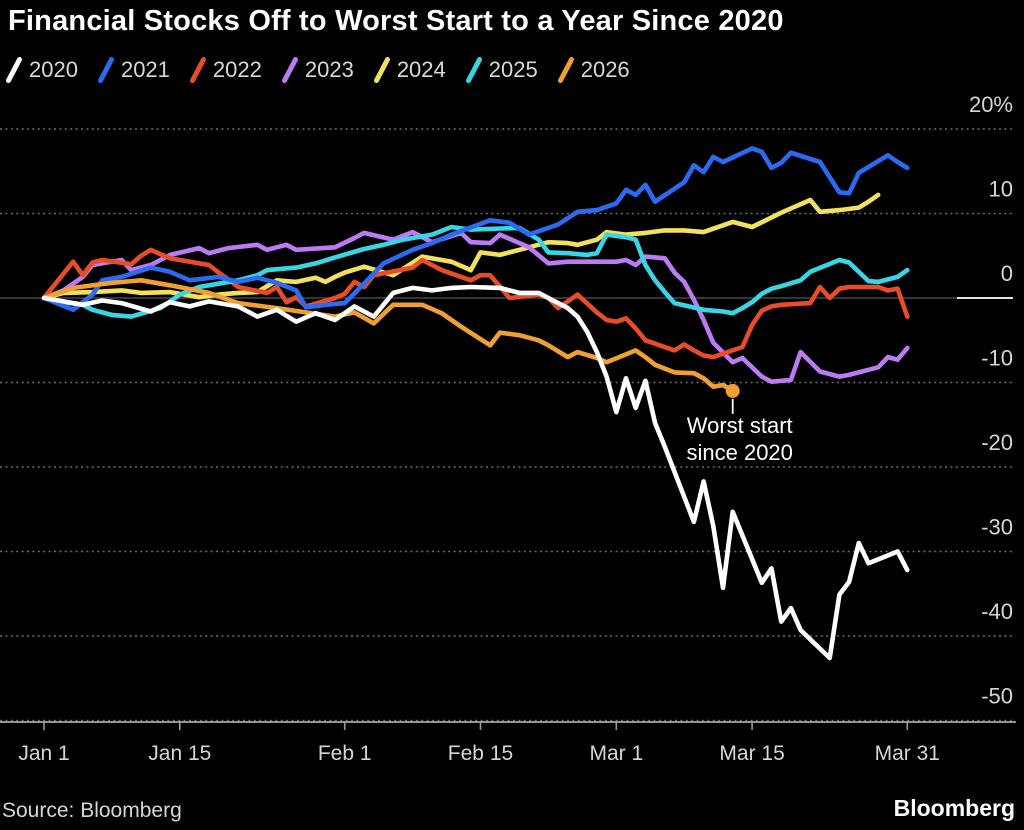 The width and height of the screenshot is (1024, 830). What do you see at coordinates (997, 611) in the screenshot?
I see `y-tick-label: -40` at bounding box center [997, 611].